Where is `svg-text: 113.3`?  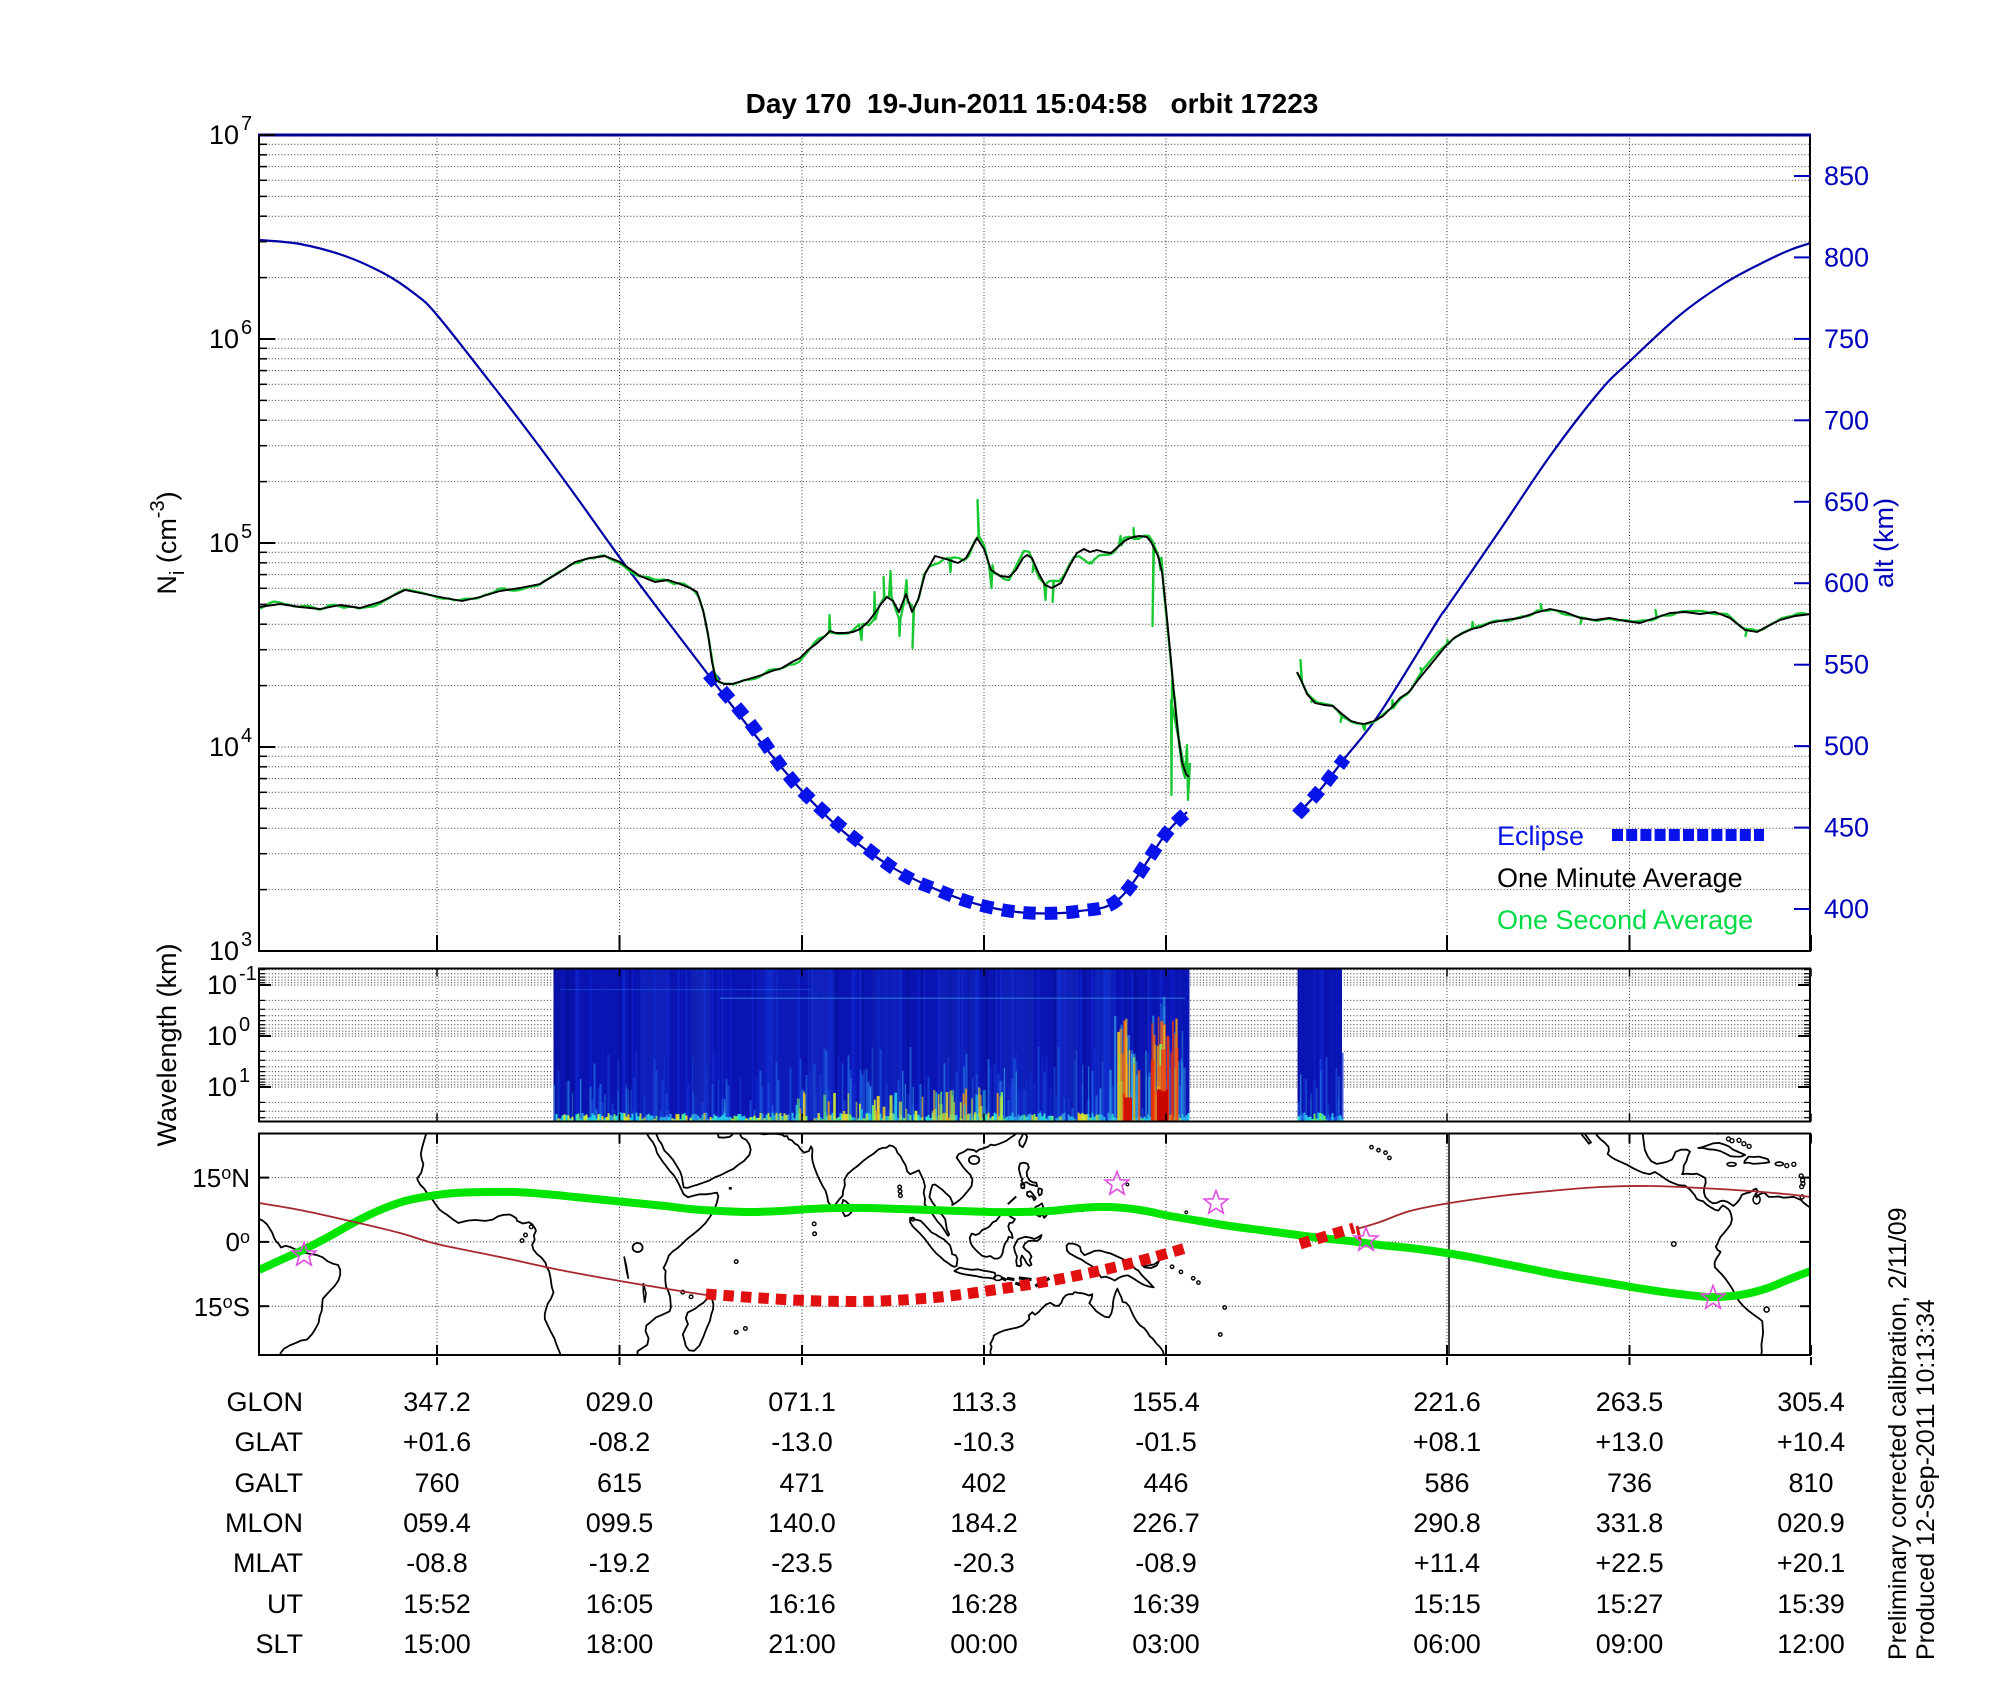 svg-text: 113.3 is located at coordinates (984, 1402).